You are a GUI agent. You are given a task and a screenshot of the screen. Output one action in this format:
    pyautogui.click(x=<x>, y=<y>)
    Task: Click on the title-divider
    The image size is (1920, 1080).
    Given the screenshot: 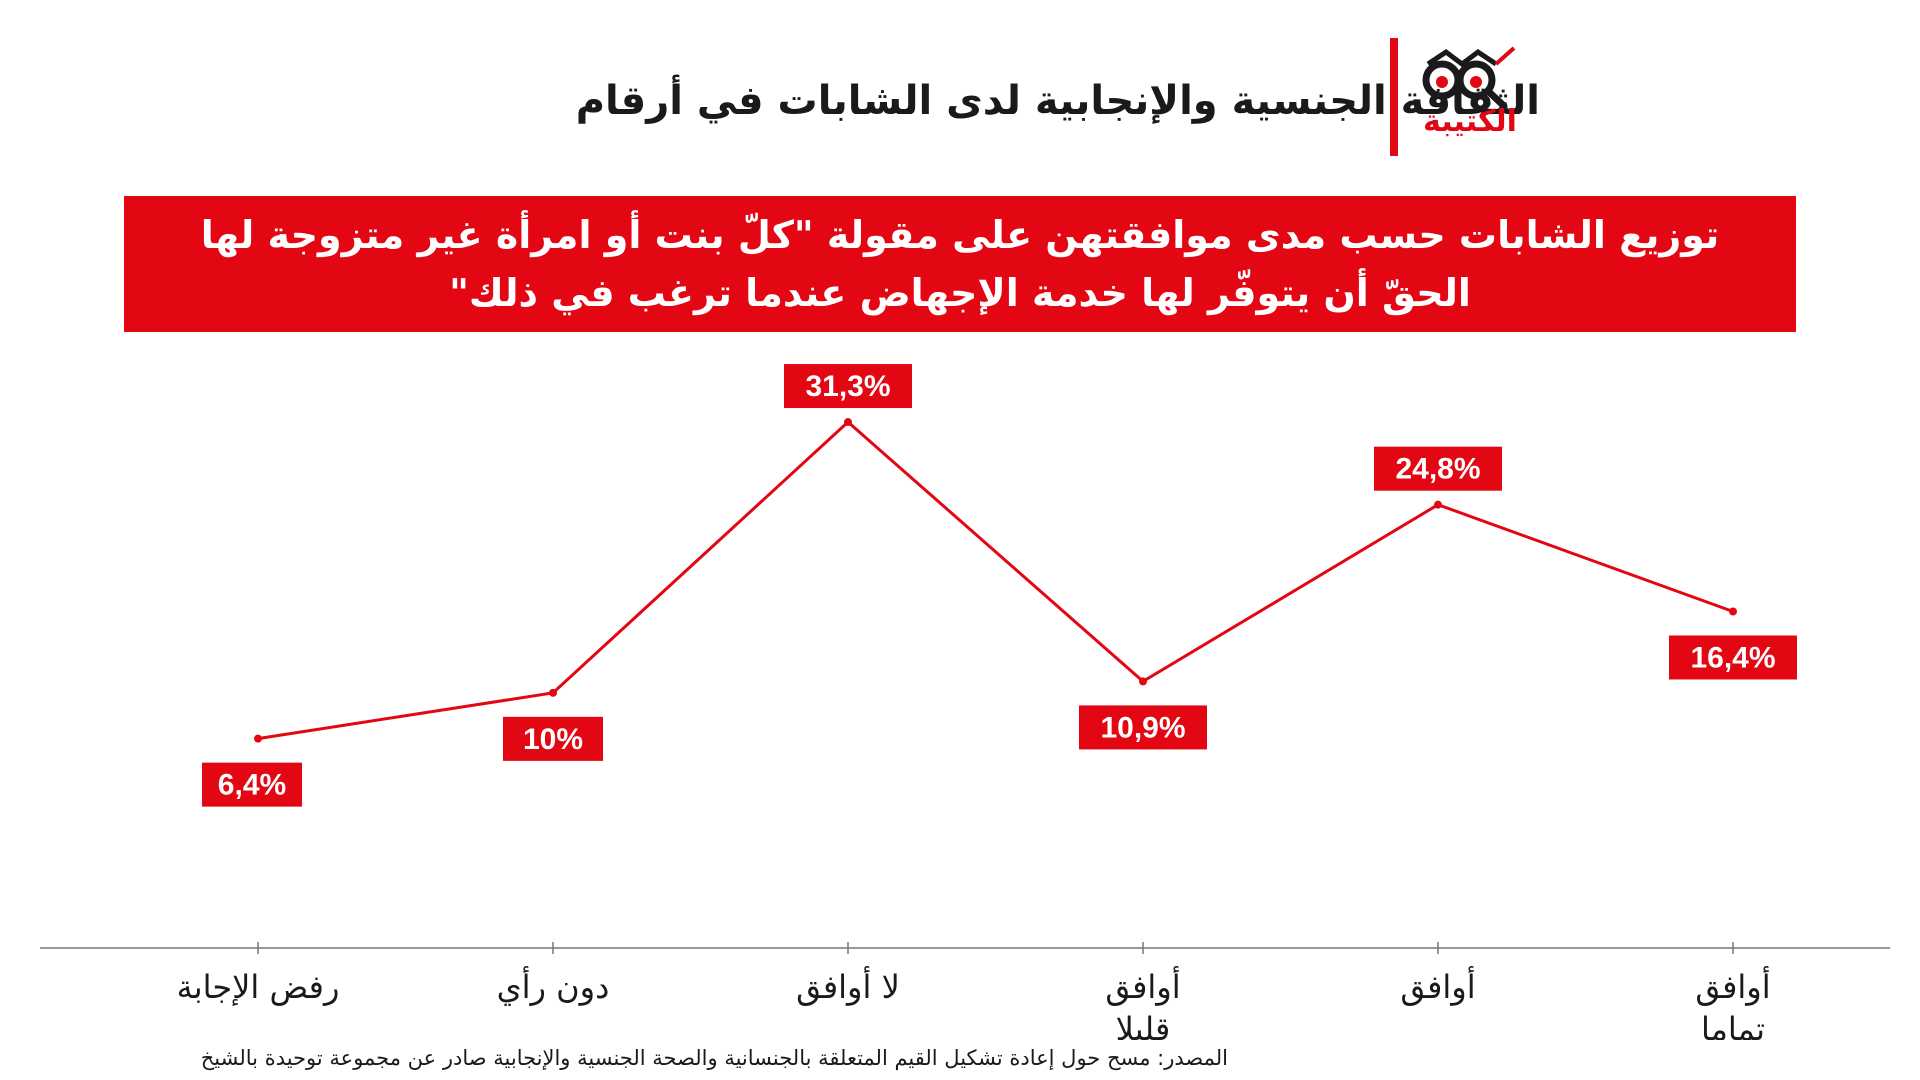 What is the action you would take?
    pyautogui.click(x=1394, y=97)
    